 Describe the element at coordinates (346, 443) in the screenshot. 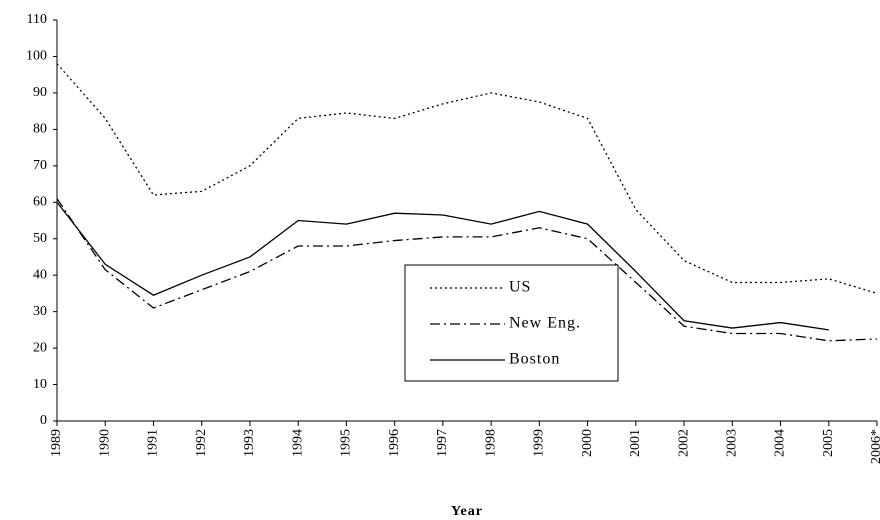

I see `x-tick-label: 1995` at that location.